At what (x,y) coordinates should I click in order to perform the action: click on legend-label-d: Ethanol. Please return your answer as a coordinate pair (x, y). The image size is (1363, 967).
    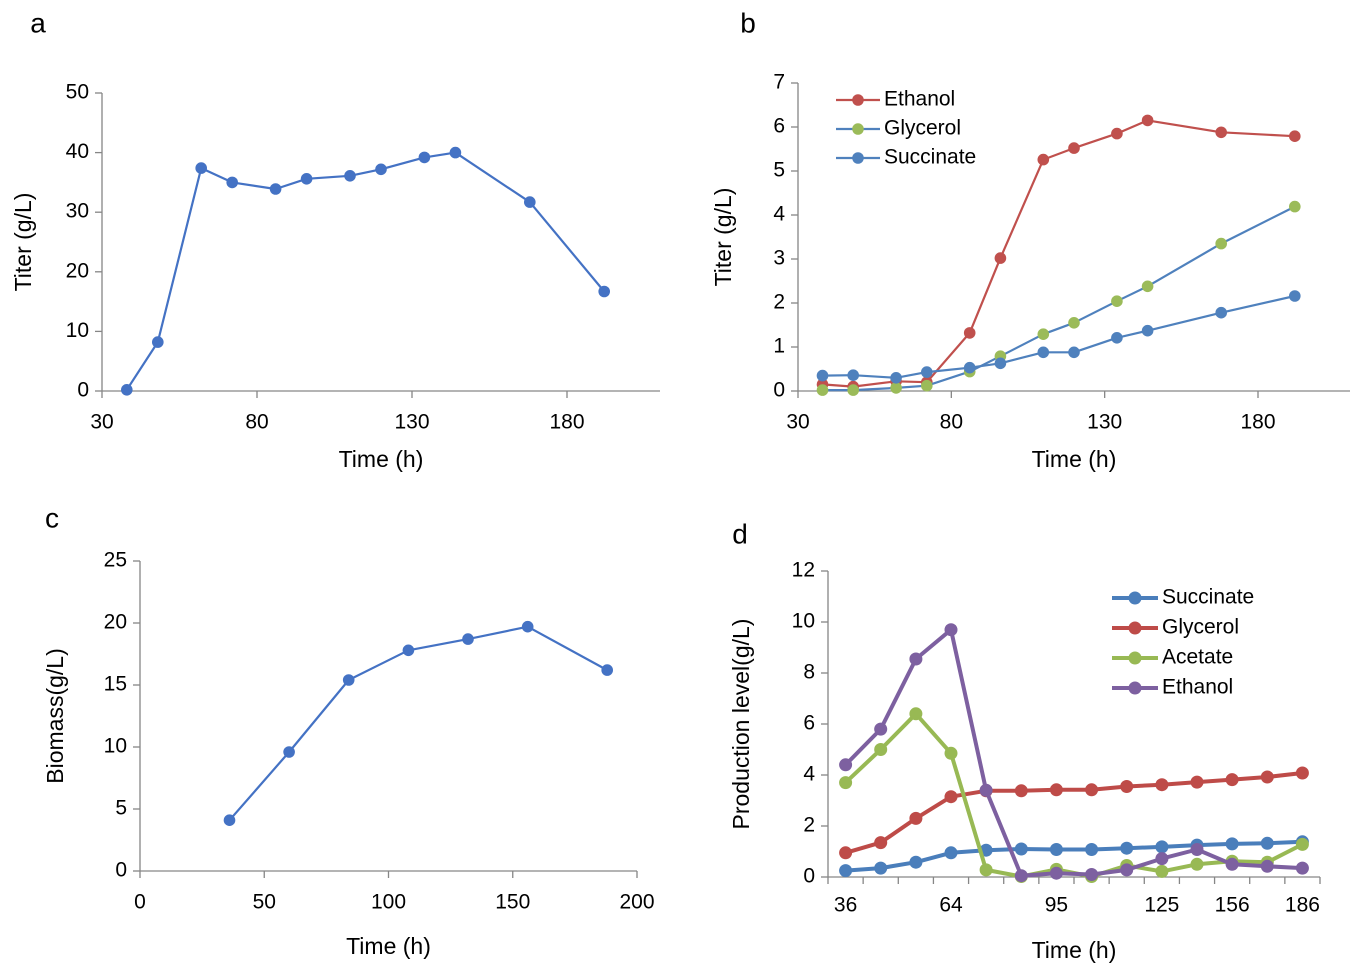
    Looking at the image, I should click on (1197, 687).